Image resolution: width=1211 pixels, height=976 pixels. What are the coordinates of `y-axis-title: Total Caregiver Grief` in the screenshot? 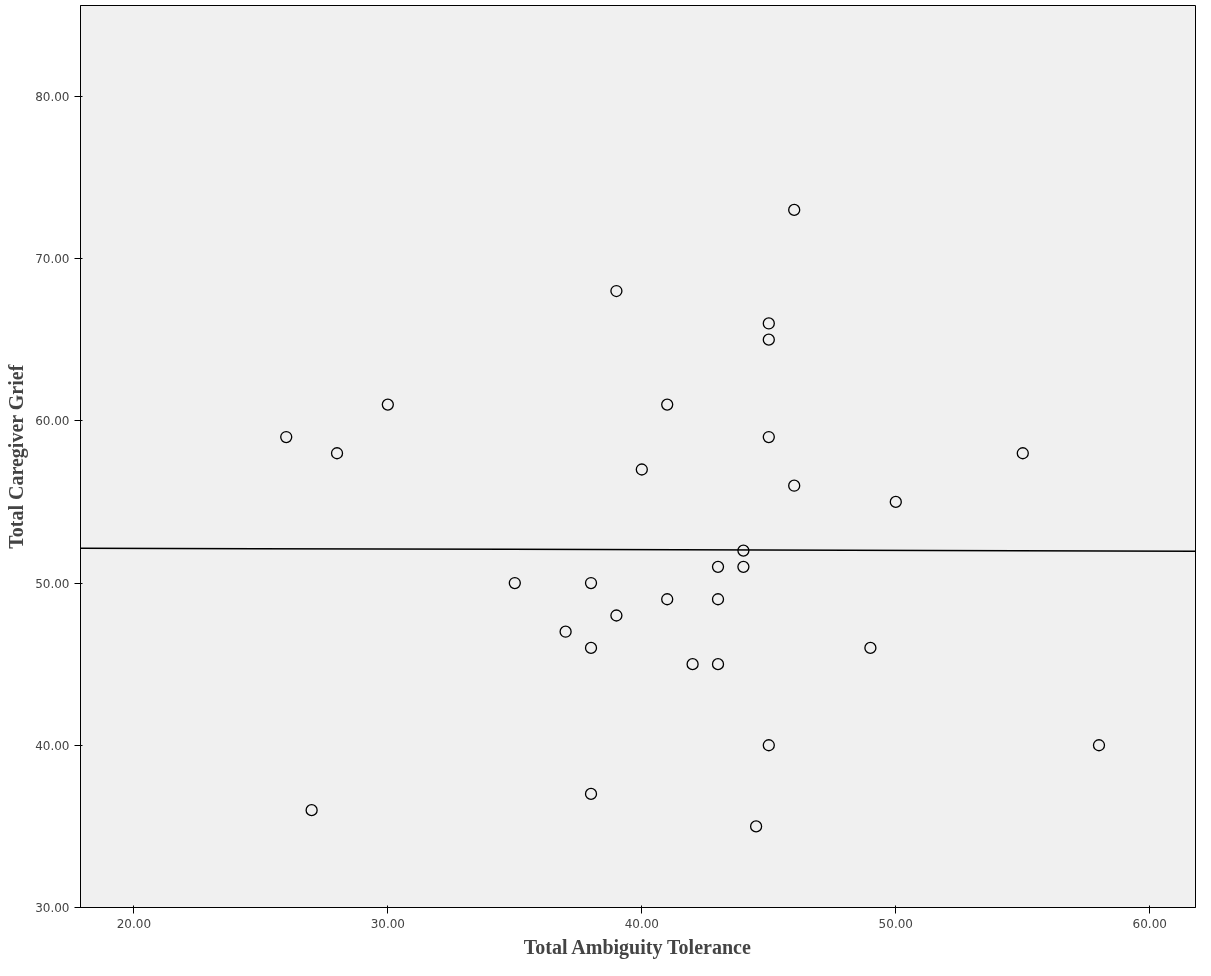 It's located at (17, 456).